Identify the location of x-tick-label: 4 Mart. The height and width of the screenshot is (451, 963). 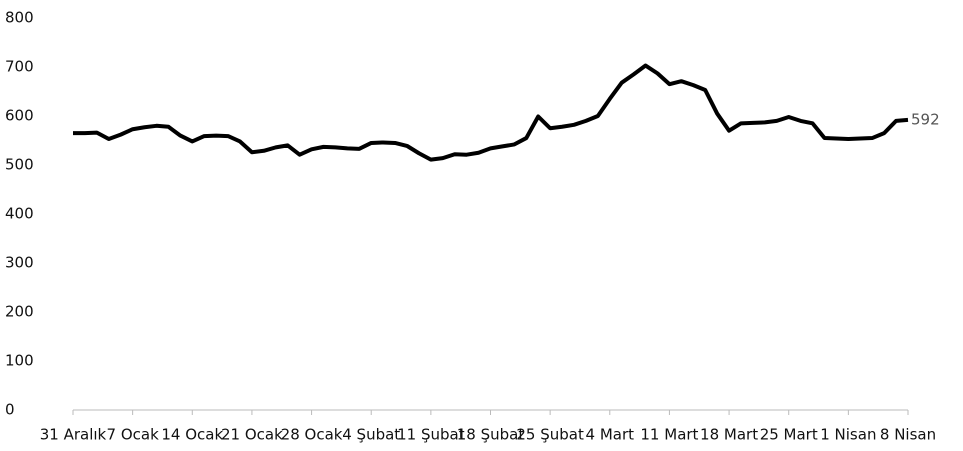
(610, 435).